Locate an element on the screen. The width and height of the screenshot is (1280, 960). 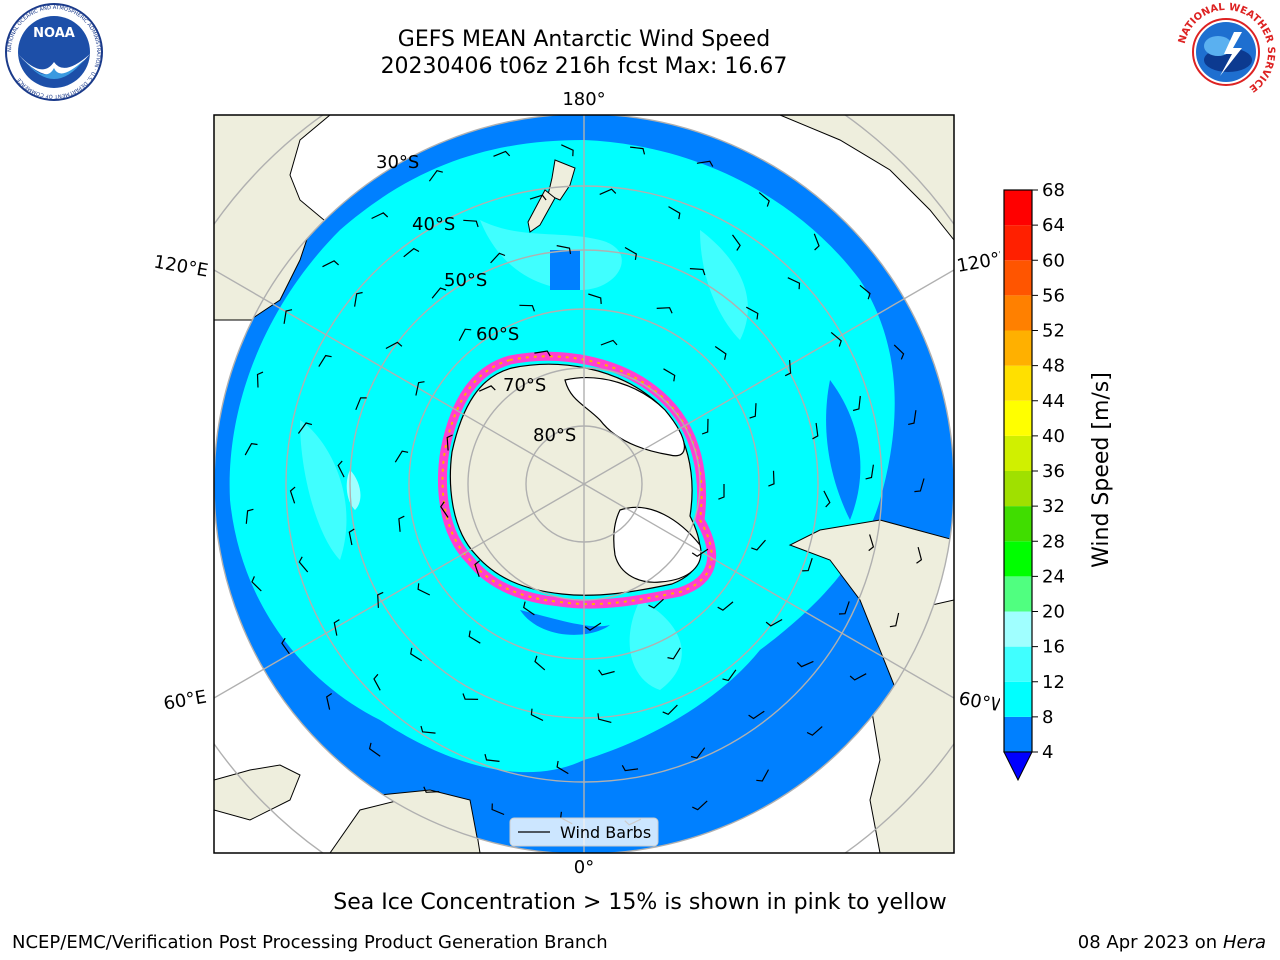
colorbar-tick-label: 20 is located at coordinates (1053, 612).